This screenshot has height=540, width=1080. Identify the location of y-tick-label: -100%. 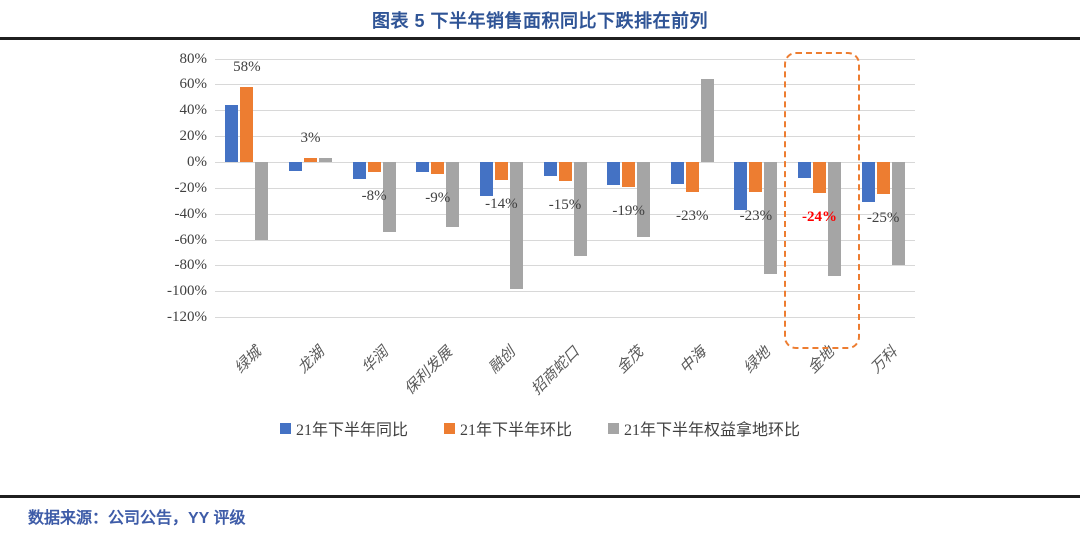
(187, 291).